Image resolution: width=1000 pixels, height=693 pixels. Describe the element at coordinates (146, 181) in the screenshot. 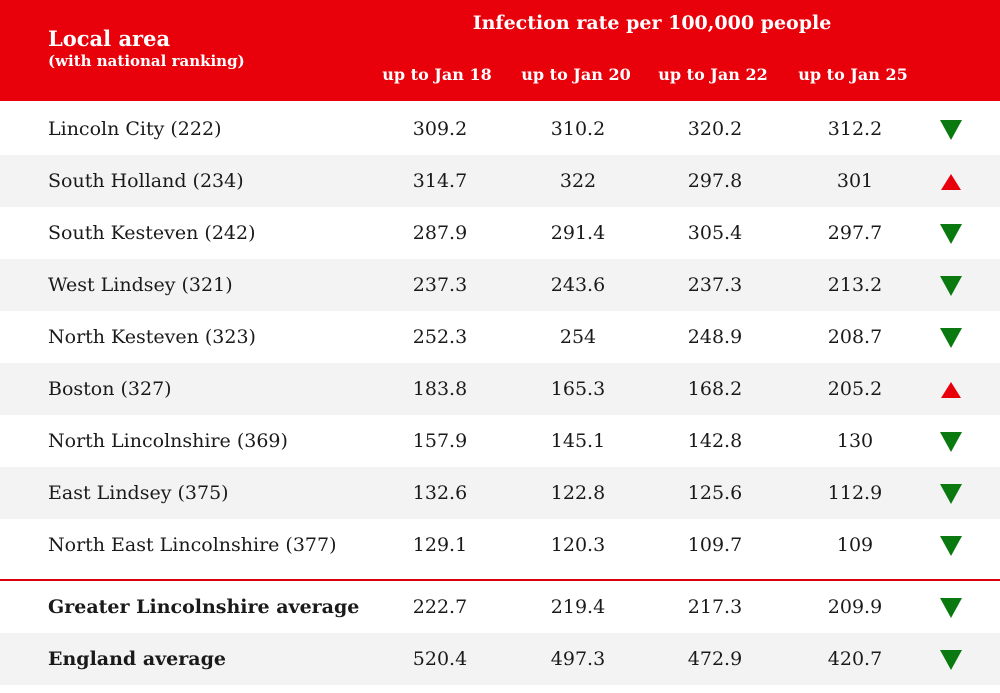

I see `area-name: South Holland (234)` at that location.